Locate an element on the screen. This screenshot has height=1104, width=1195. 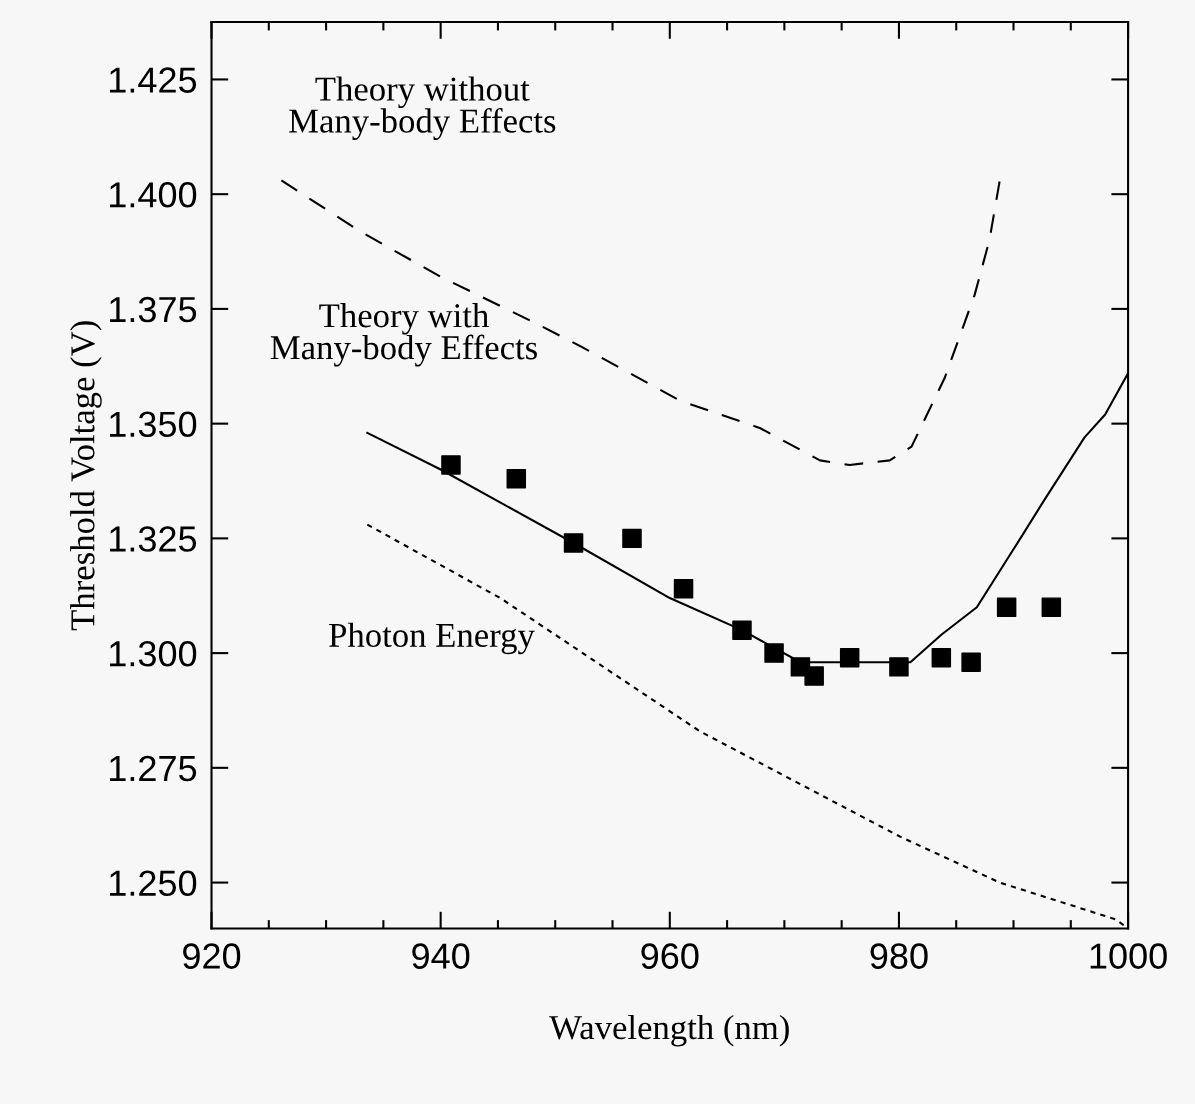
x-axis-title: Wavelength (nm) is located at coordinates (669, 1030).